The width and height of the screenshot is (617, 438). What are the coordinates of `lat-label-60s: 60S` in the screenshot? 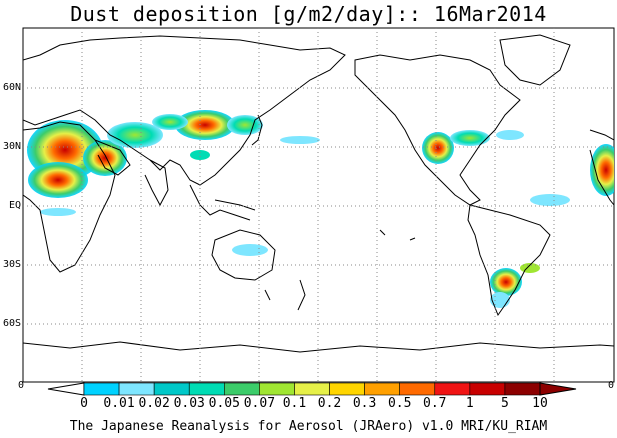 It's located at (11, 323).